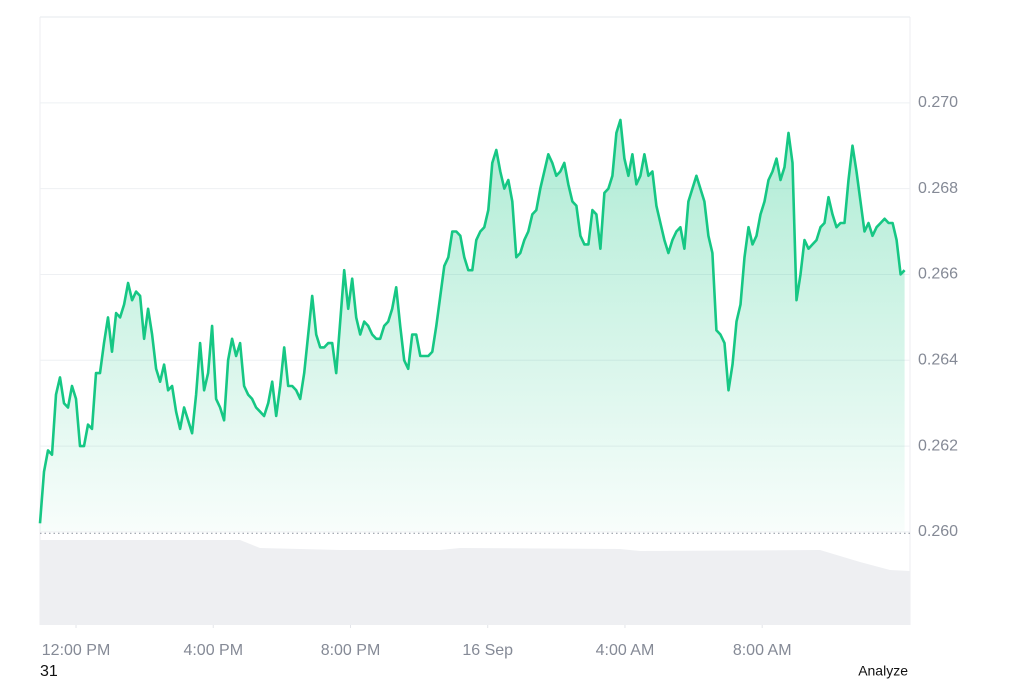 The image size is (1024, 683). What do you see at coordinates (49, 671) in the screenshot?
I see `footer-left: 31` at bounding box center [49, 671].